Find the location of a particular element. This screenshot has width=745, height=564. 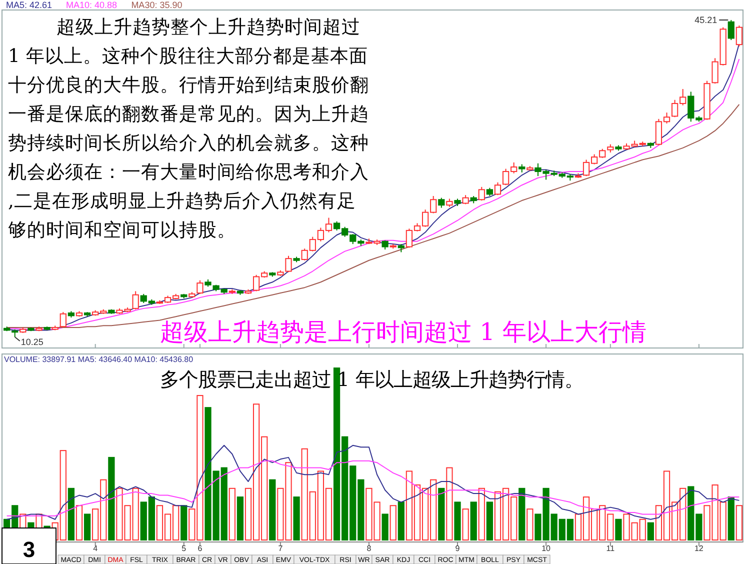

annotation: 10.25 is located at coordinates (32, 342).